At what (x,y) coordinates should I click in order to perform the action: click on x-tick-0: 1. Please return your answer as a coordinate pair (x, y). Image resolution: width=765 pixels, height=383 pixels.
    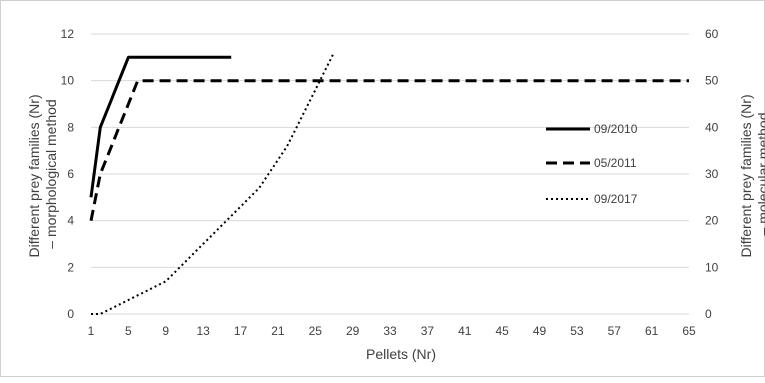
    Looking at the image, I should click on (91, 331).